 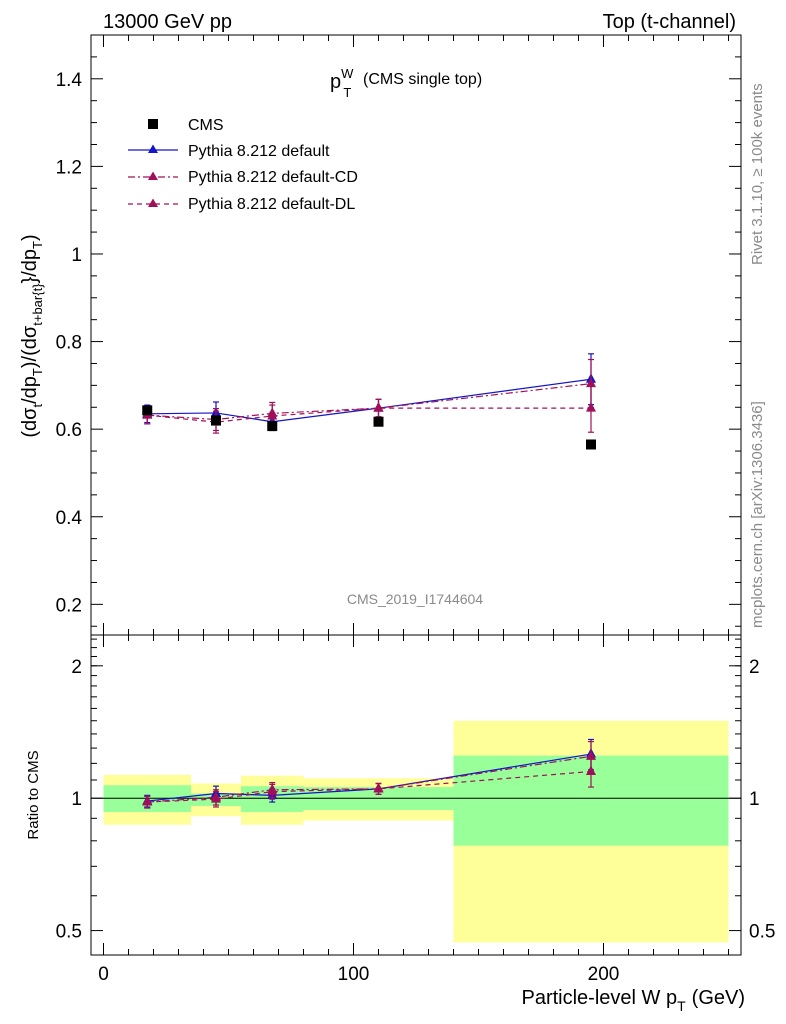 I want to click on ratio-panel-series, so click(x=369, y=773).